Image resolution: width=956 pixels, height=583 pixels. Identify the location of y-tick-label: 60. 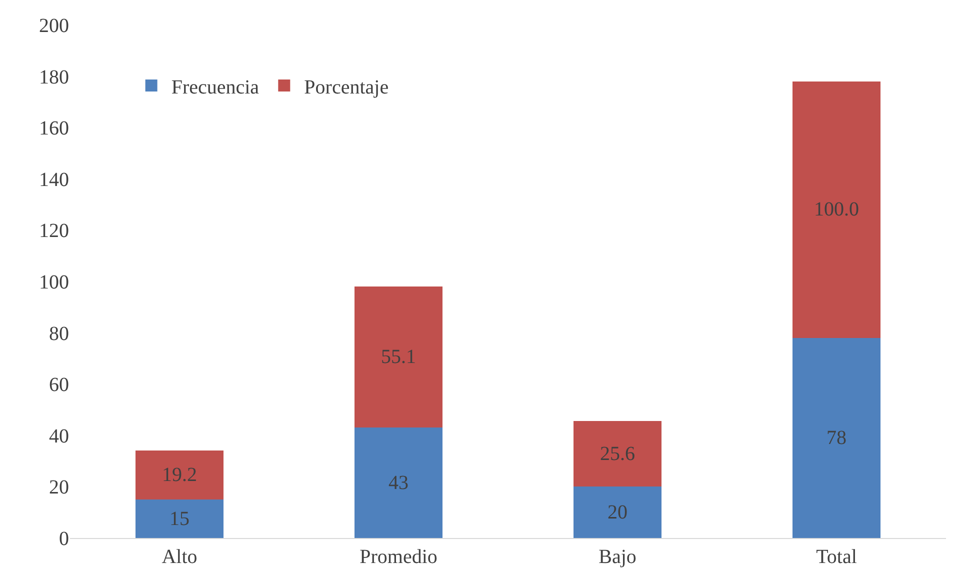
(59, 385).